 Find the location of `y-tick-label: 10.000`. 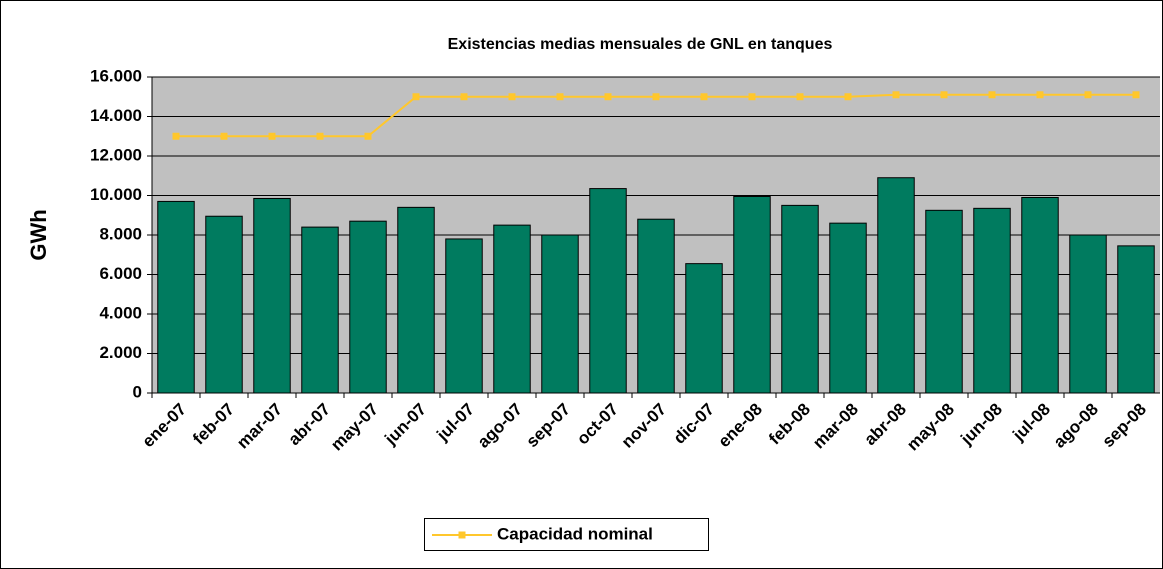

y-tick-label: 10.000 is located at coordinates (116, 194).